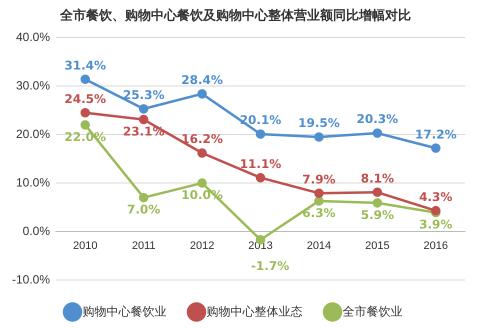  I want to click on y-tick-label: 20.0%, so click(33, 133).